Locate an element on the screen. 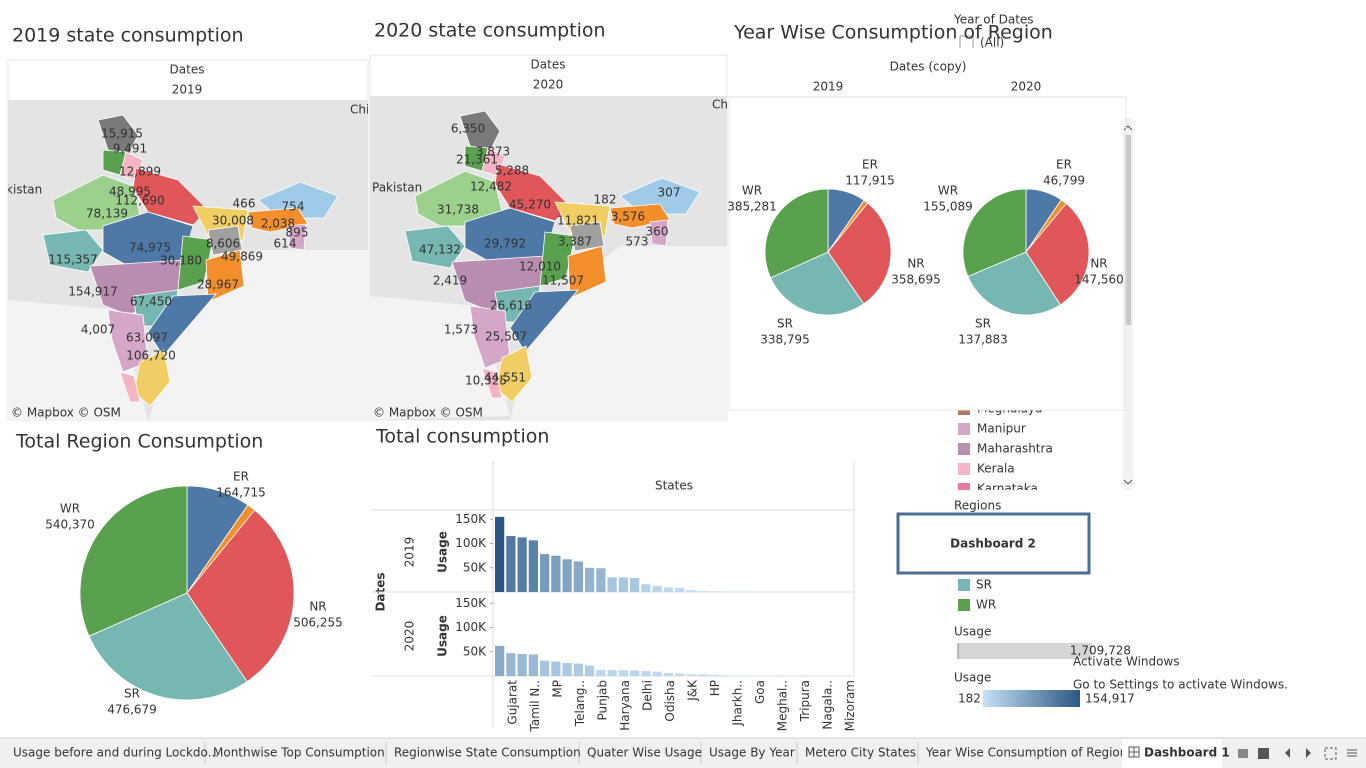 Image resolution: width=1366 pixels, height=768 pixels. tab-label: Quater Wise Usage is located at coordinates (644, 753).